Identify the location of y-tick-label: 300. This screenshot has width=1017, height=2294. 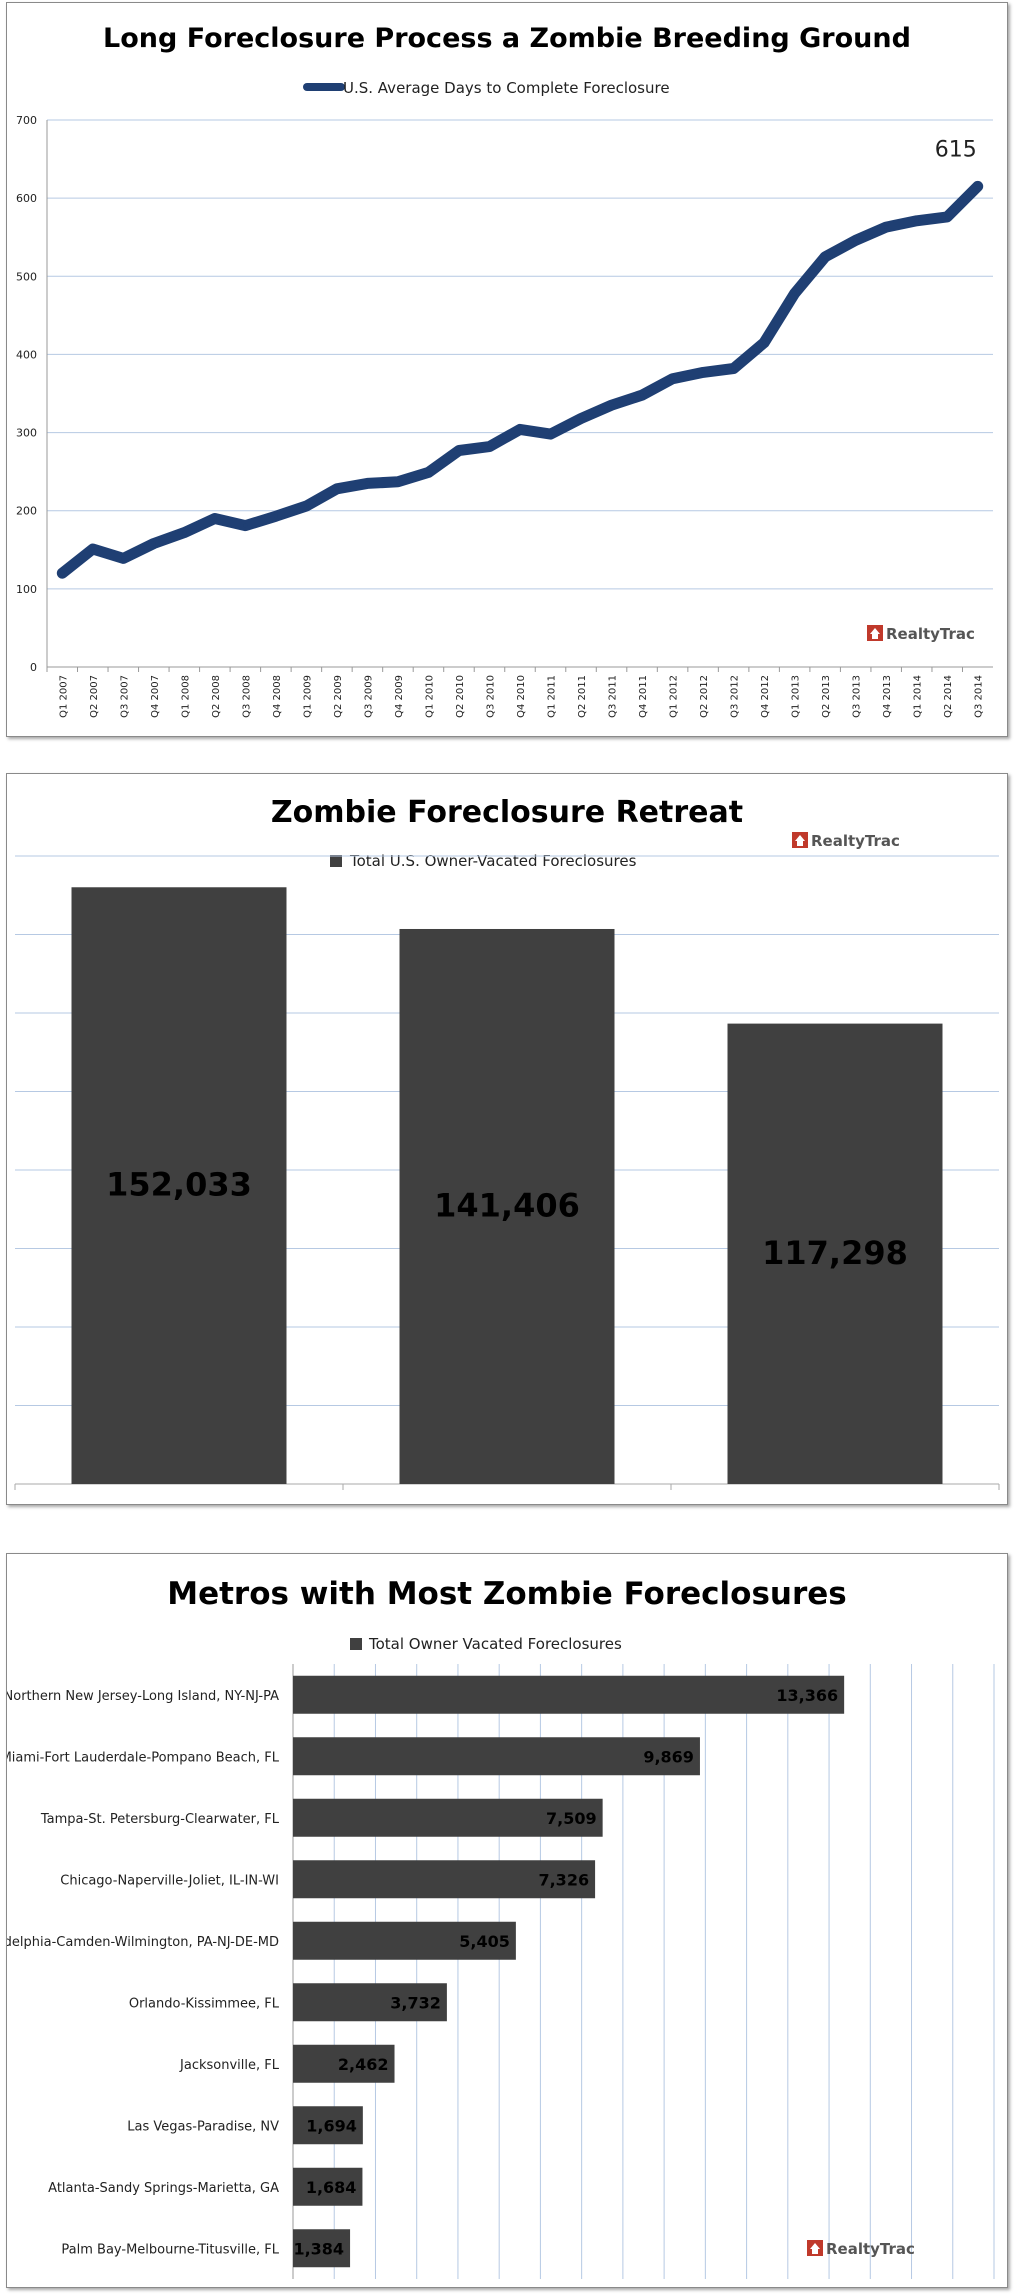
(26, 433).